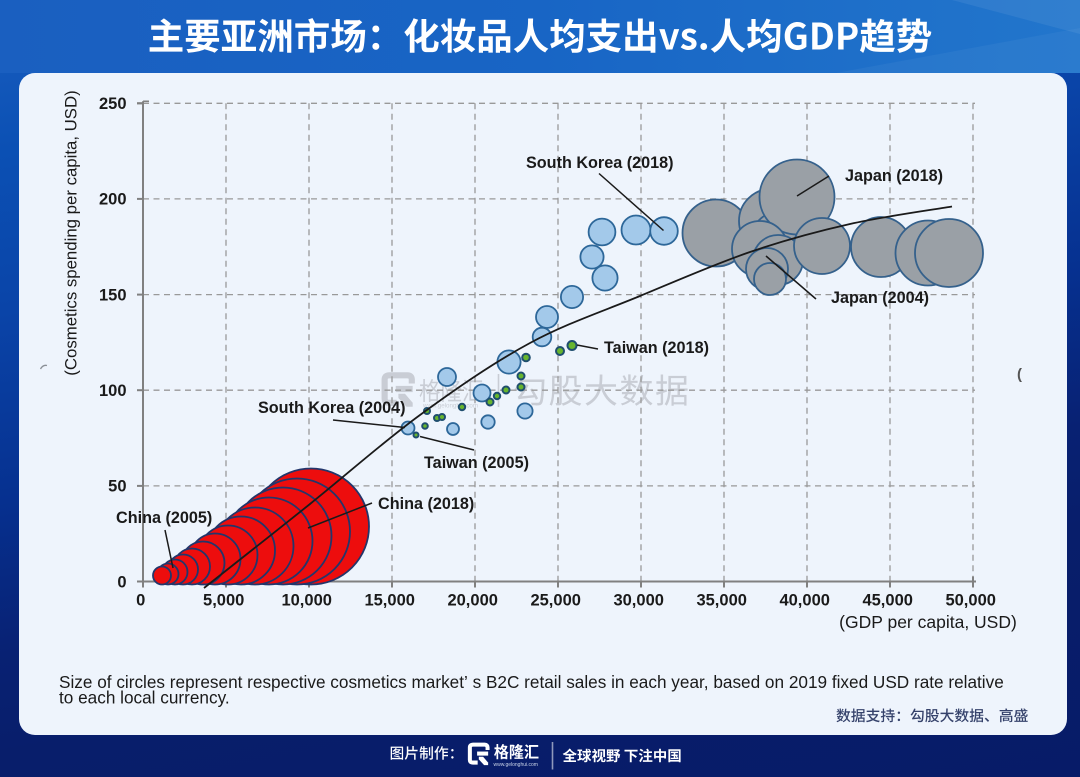 This screenshot has height=777, width=1080. I want to click on svg-text: to each local currency., so click(144, 698).